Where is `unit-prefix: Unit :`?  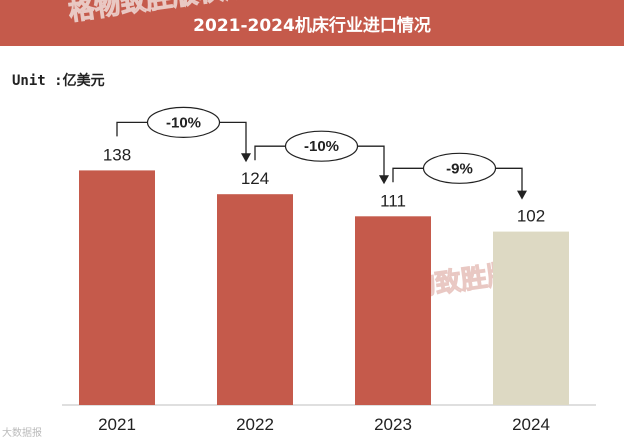 unit-prefix: Unit : is located at coordinates (37, 81).